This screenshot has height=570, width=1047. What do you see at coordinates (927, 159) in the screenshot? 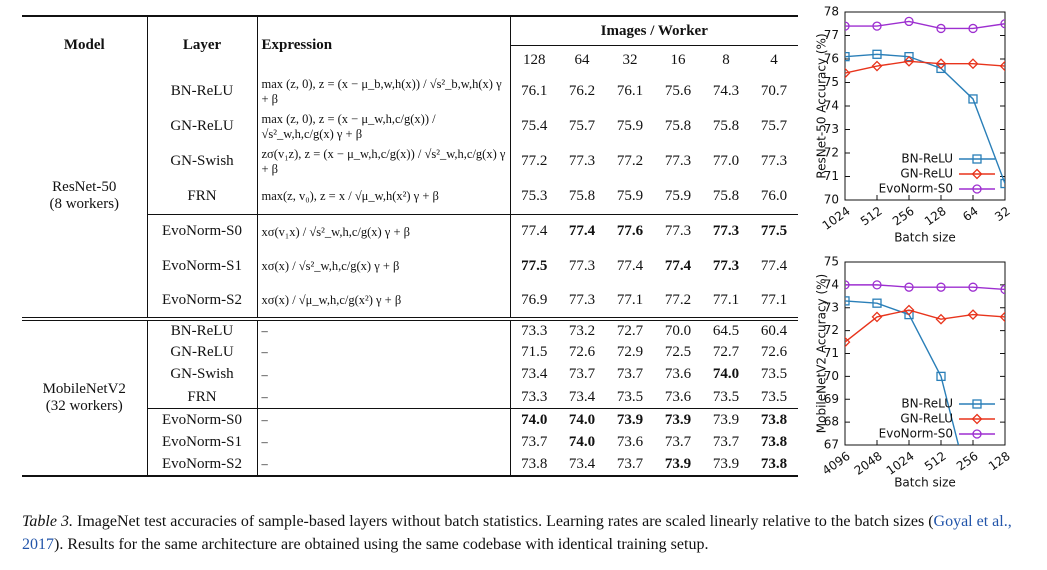
I see `legend-label: BN-ReLU` at bounding box center [927, 159].